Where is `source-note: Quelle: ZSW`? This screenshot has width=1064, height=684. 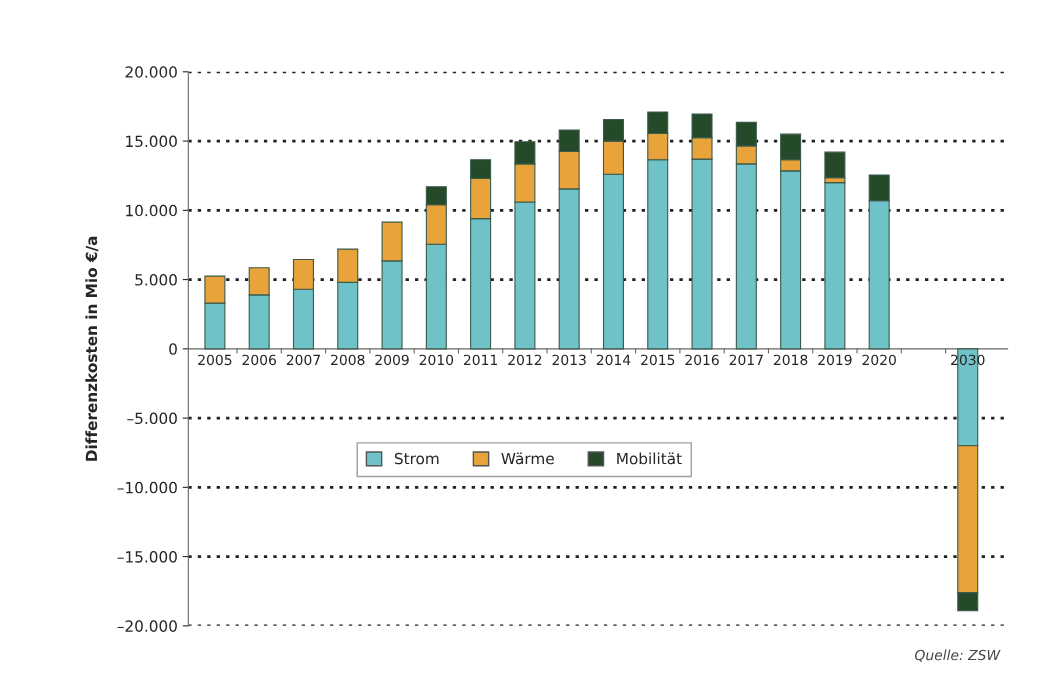 source-note: Quelle: ZSW is located at coordinates (958, 655).